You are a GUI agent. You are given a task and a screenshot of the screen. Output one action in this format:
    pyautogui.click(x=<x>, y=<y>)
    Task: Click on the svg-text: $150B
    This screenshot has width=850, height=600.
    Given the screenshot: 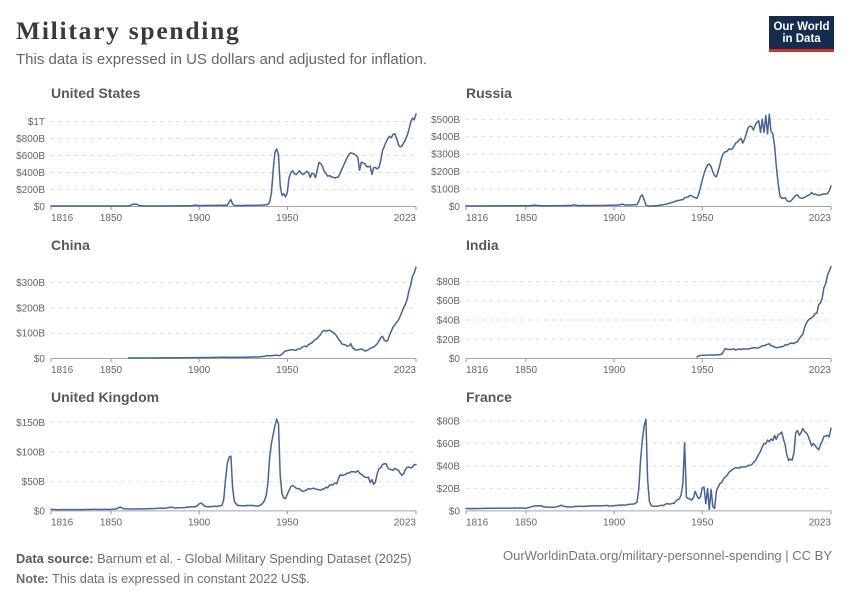 What is the action you would take?
    pyautogui.click(x=30, y=423)
    